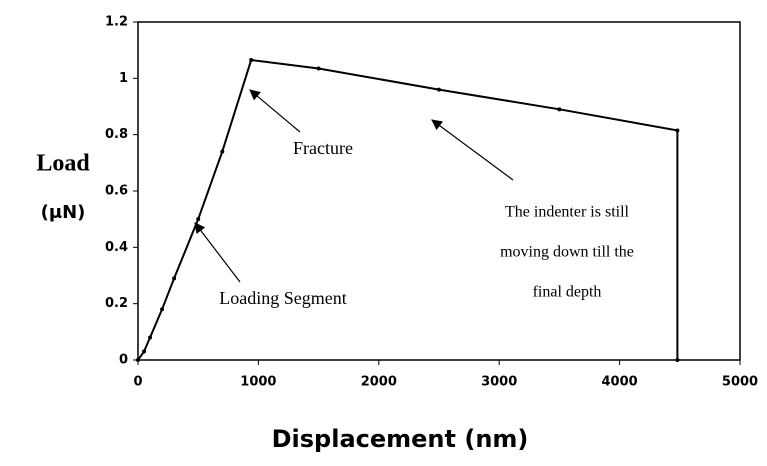  What do you see at coordinates (116, 134) in the screenshot?
I see `y-tick-label: 0.8` at bounding box center [116, 134].